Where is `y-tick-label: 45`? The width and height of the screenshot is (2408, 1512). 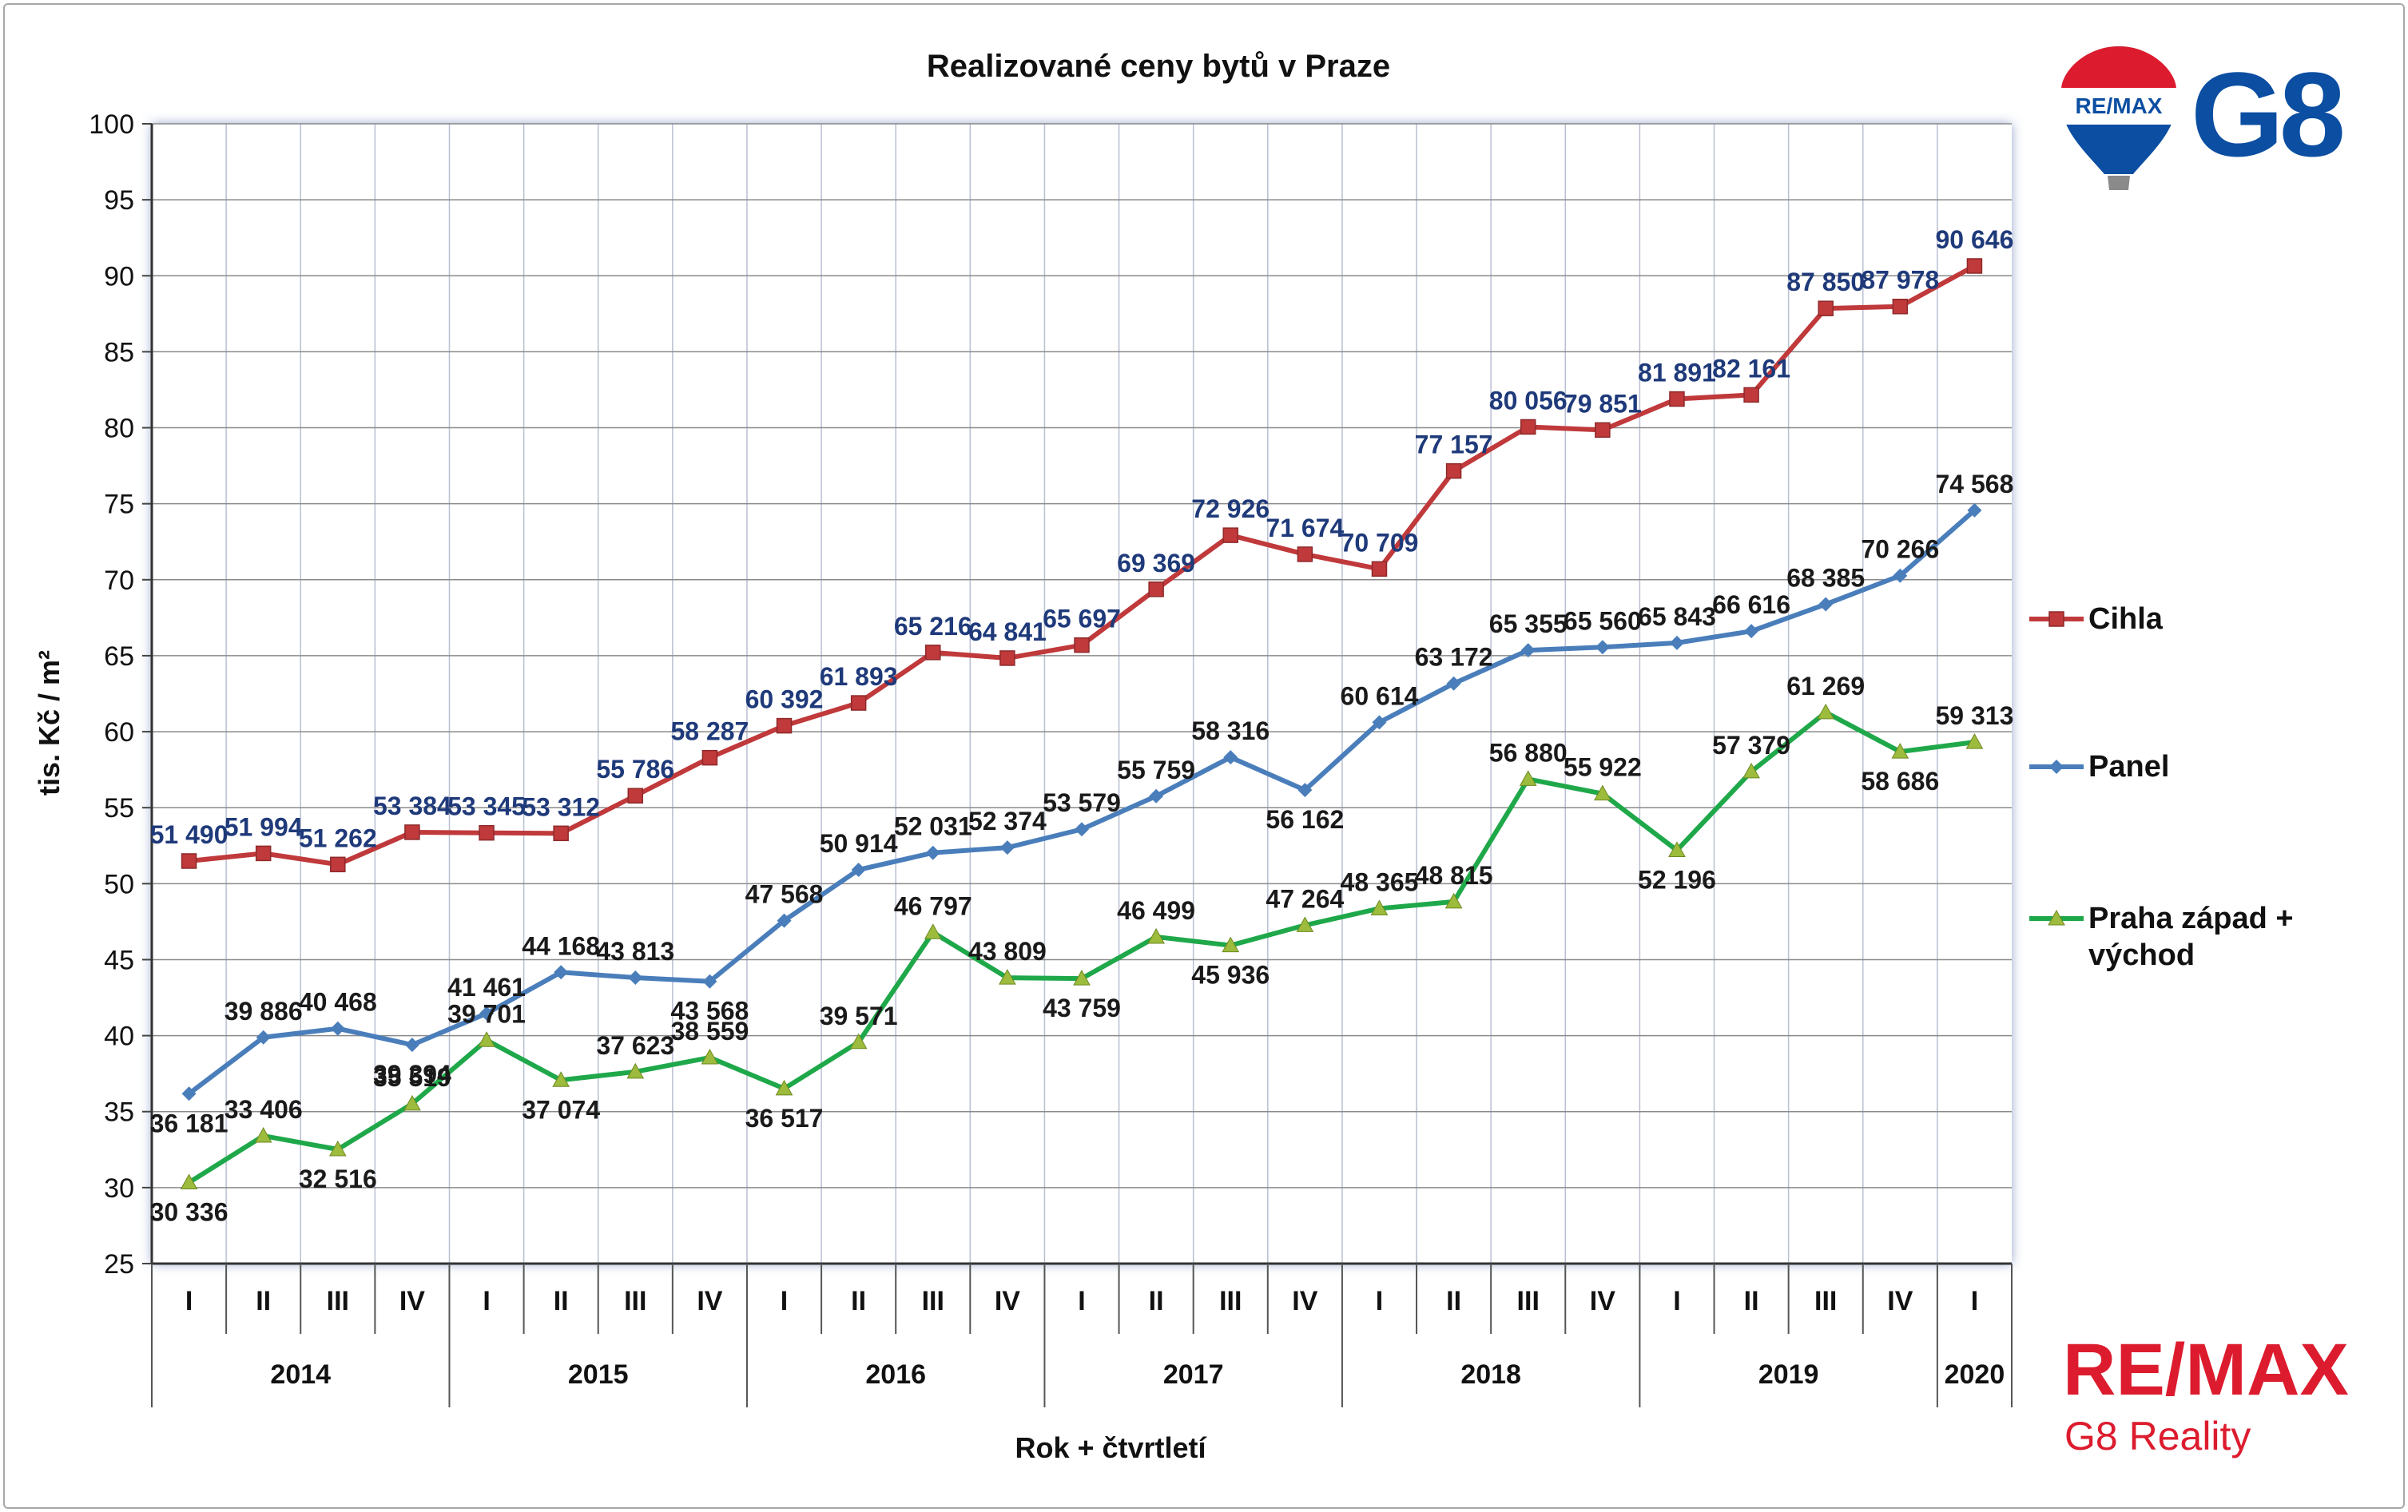 y-tick-label: 45 is located at coordinates (119, 960).